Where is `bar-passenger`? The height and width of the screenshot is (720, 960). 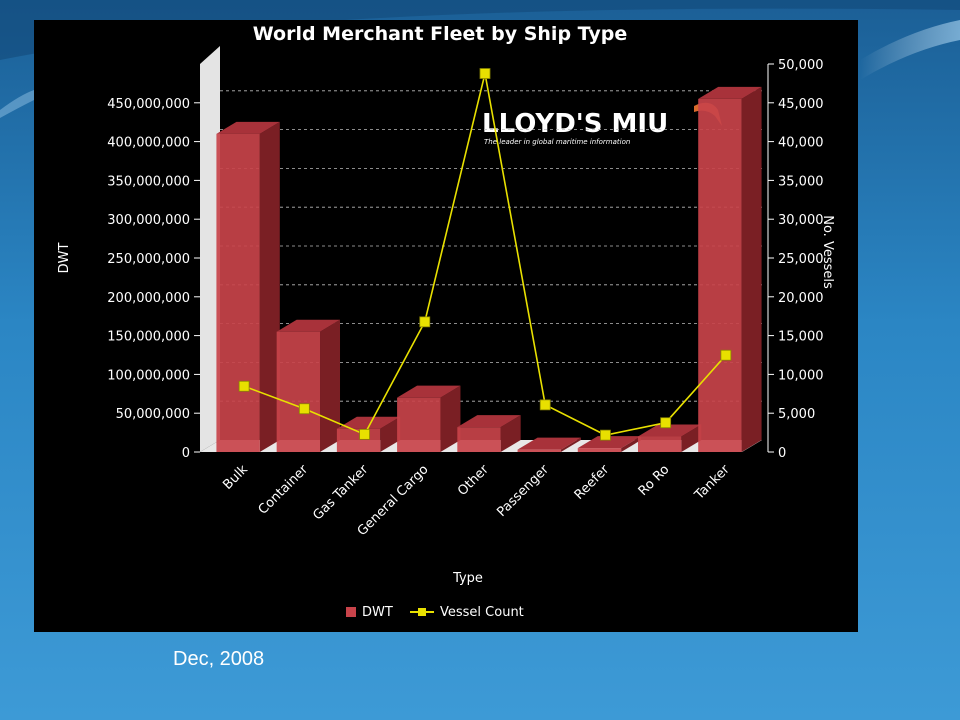
bar-passenger is located at coordinates (549, 444).